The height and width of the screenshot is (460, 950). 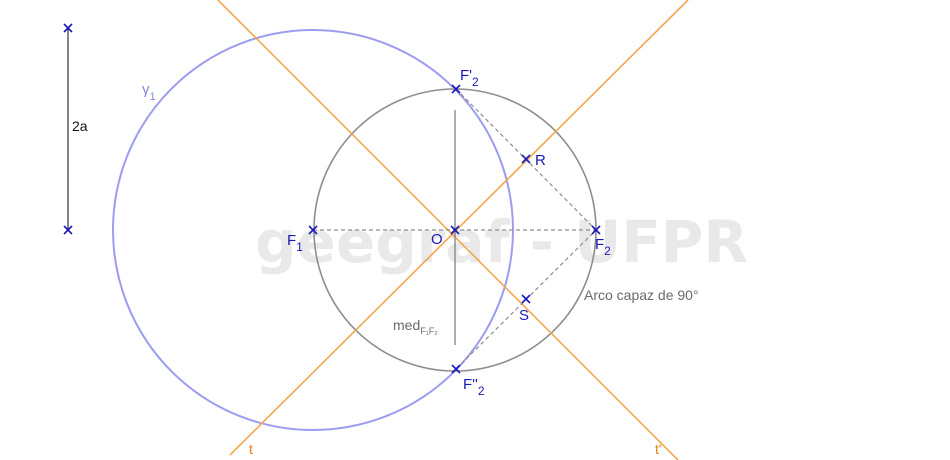 What do you see at coordinates (251, 449) in the screenshot?
I see `tangent-t-label: t` at bounding box center [251, 449].